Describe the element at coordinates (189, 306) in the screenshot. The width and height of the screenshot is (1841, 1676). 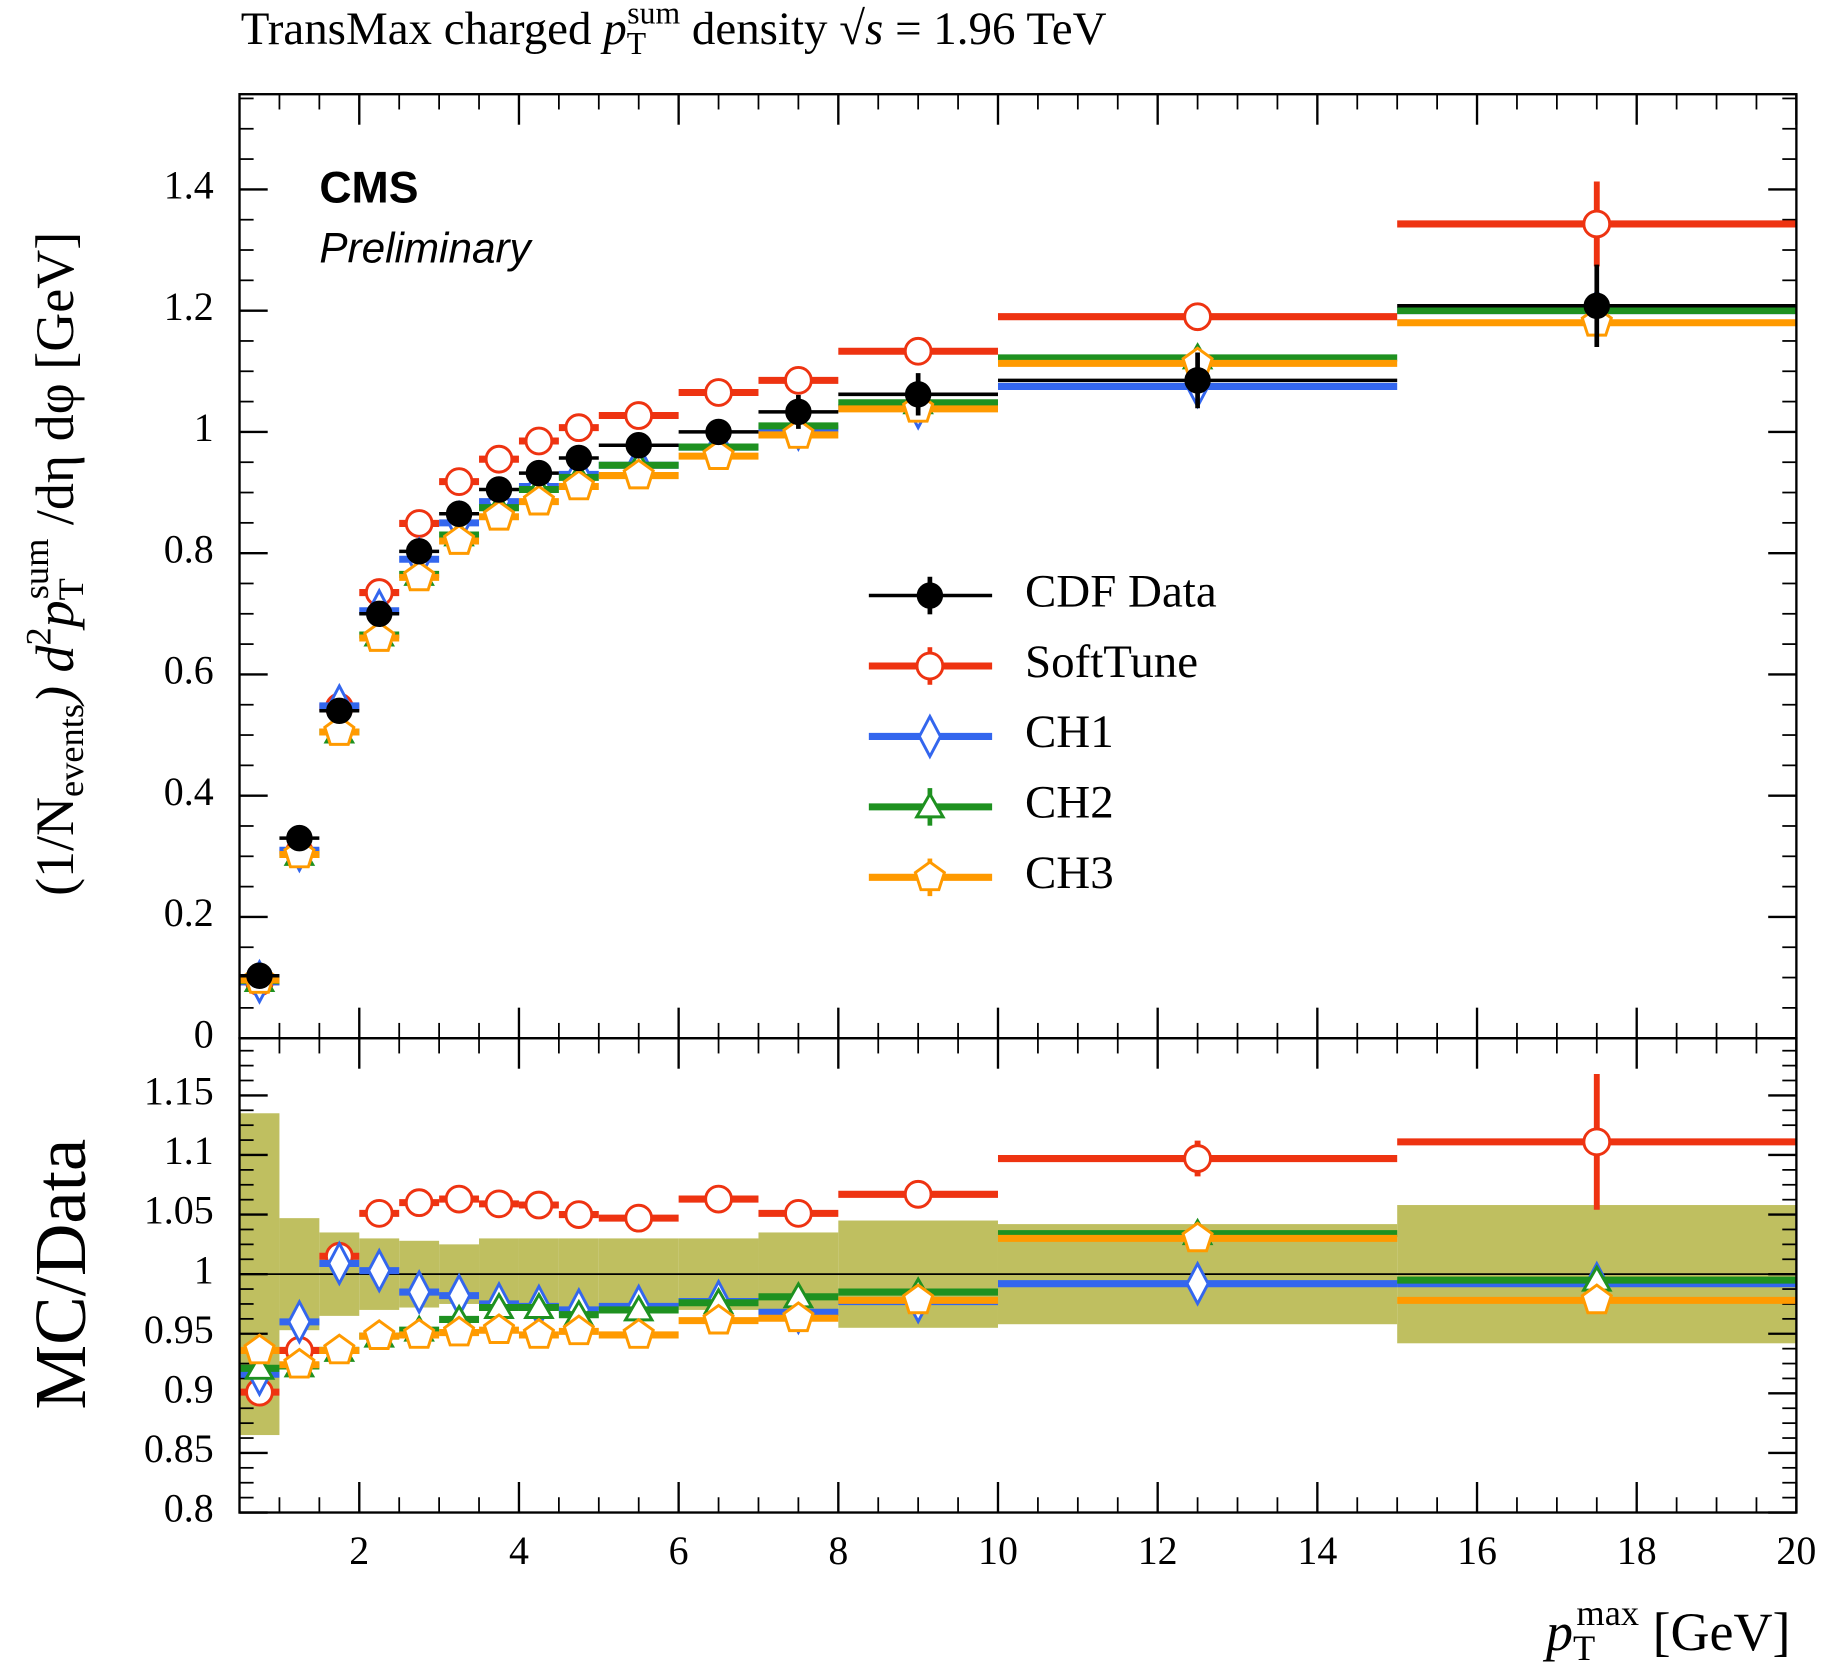
I see `y-tick-label: 1.2` at that location.